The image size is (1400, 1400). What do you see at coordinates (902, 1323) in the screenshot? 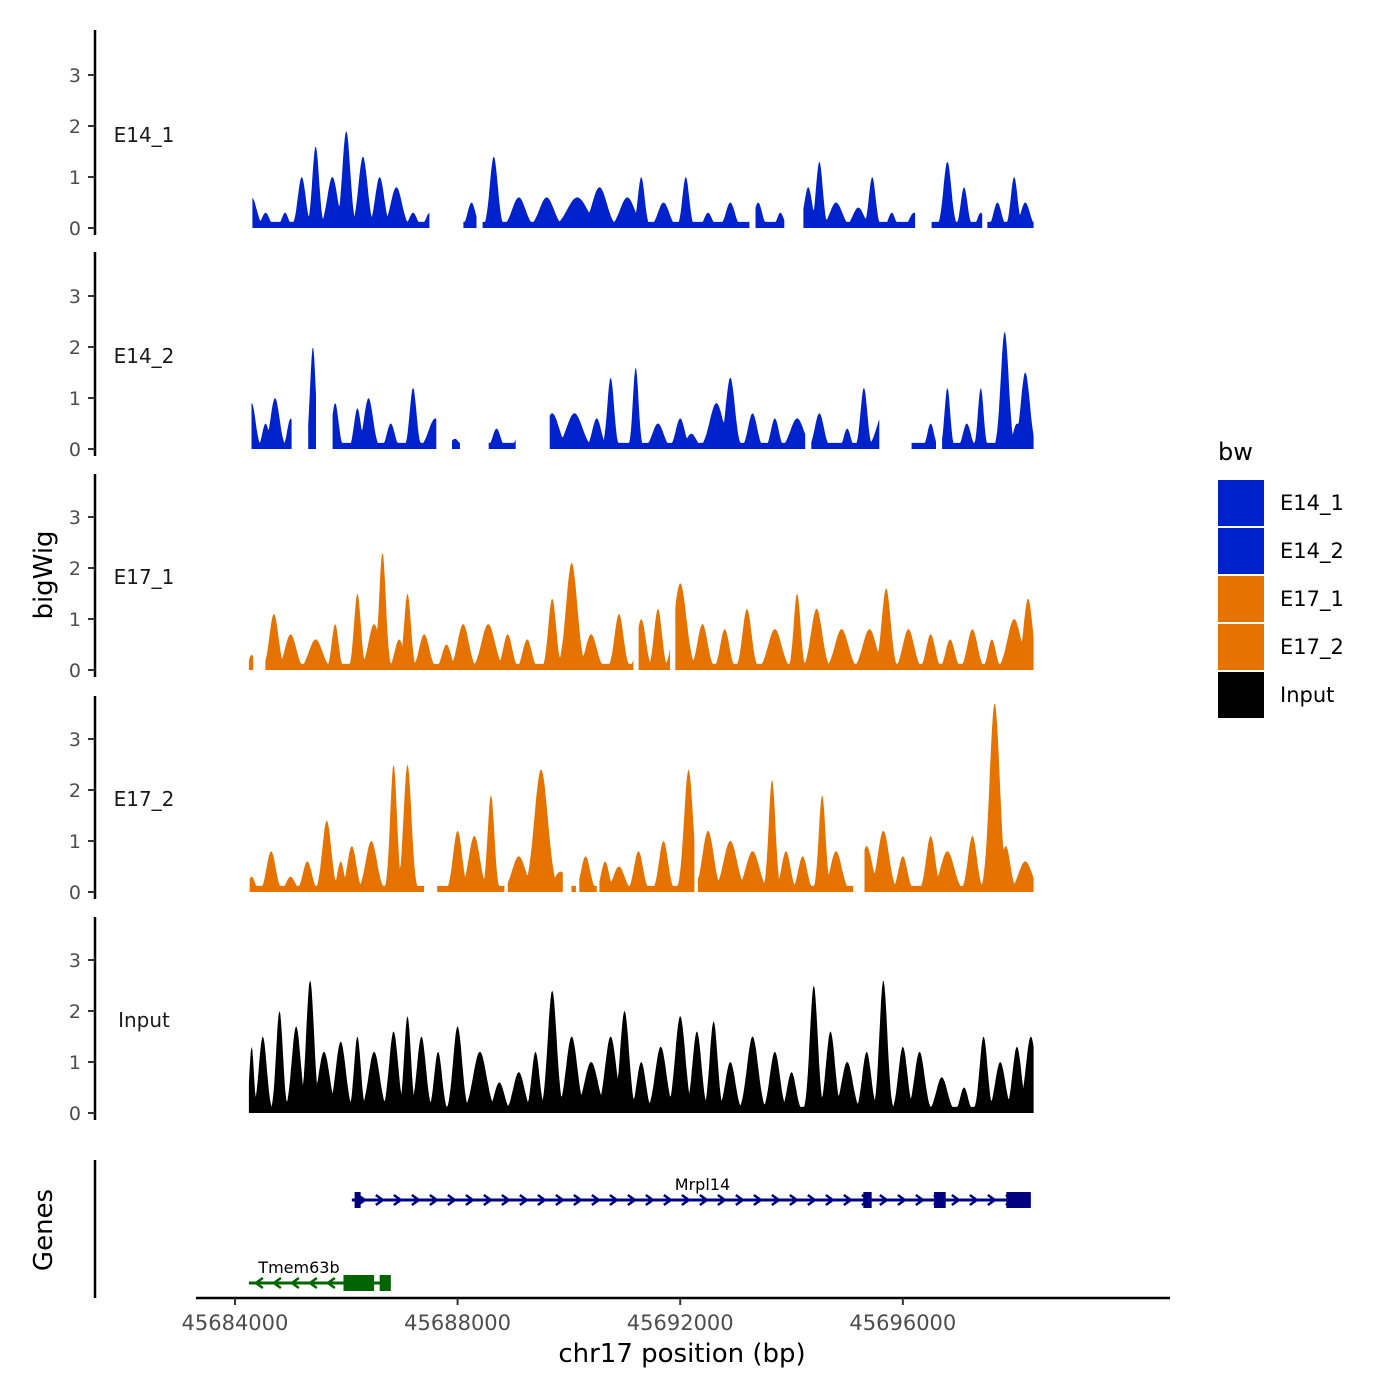
I see `x-tick-label: 45696000` at bounding box center [902, 1323].